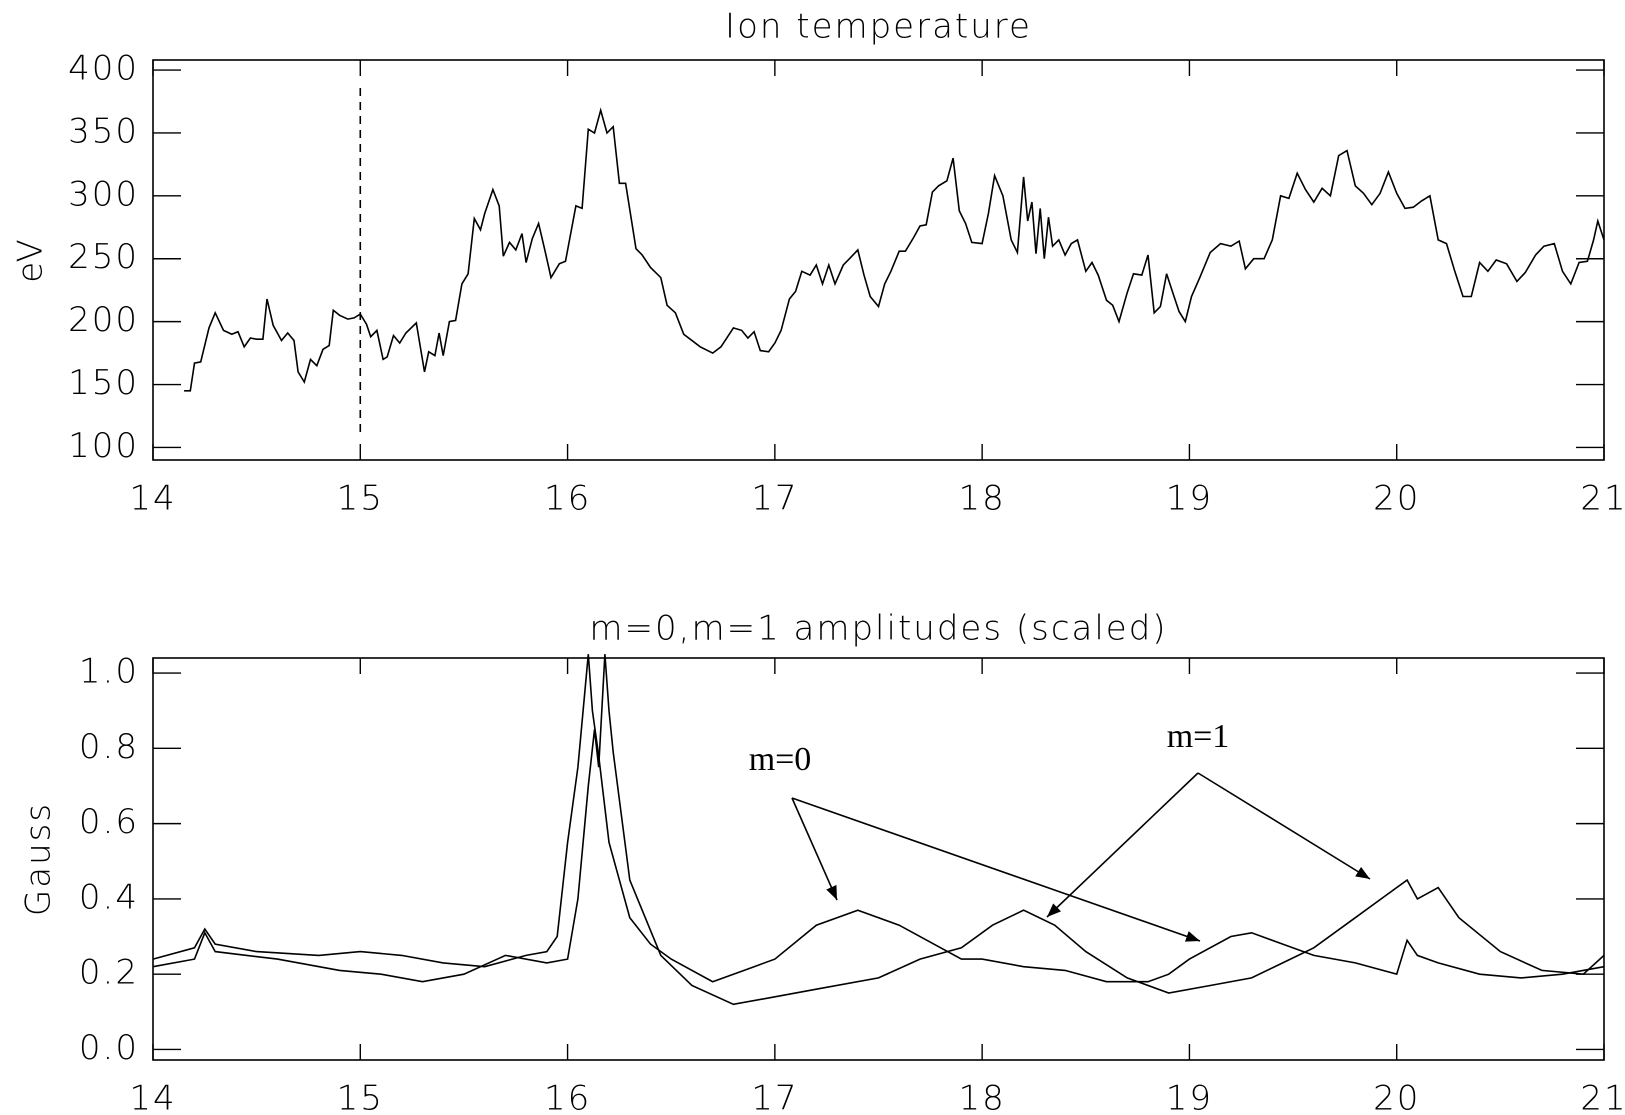 The height and width of the screenshot is (1115, 1625). What do you see at coordinates (109, 822) in the screenshot?
I see `y-tick-label: 0.6` at bounding box center [109, 822].